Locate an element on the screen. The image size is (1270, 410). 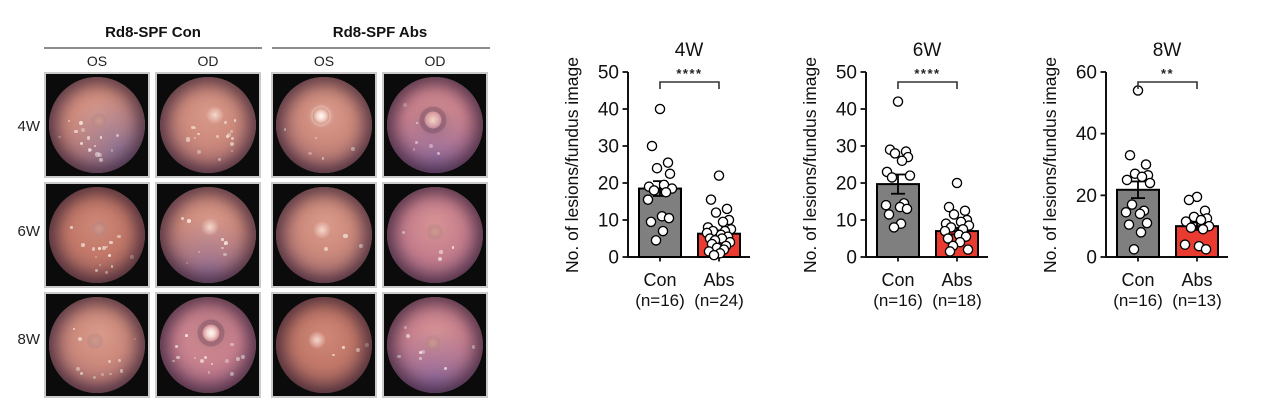
significance-stars: **** is located at coordinates (689, 73).